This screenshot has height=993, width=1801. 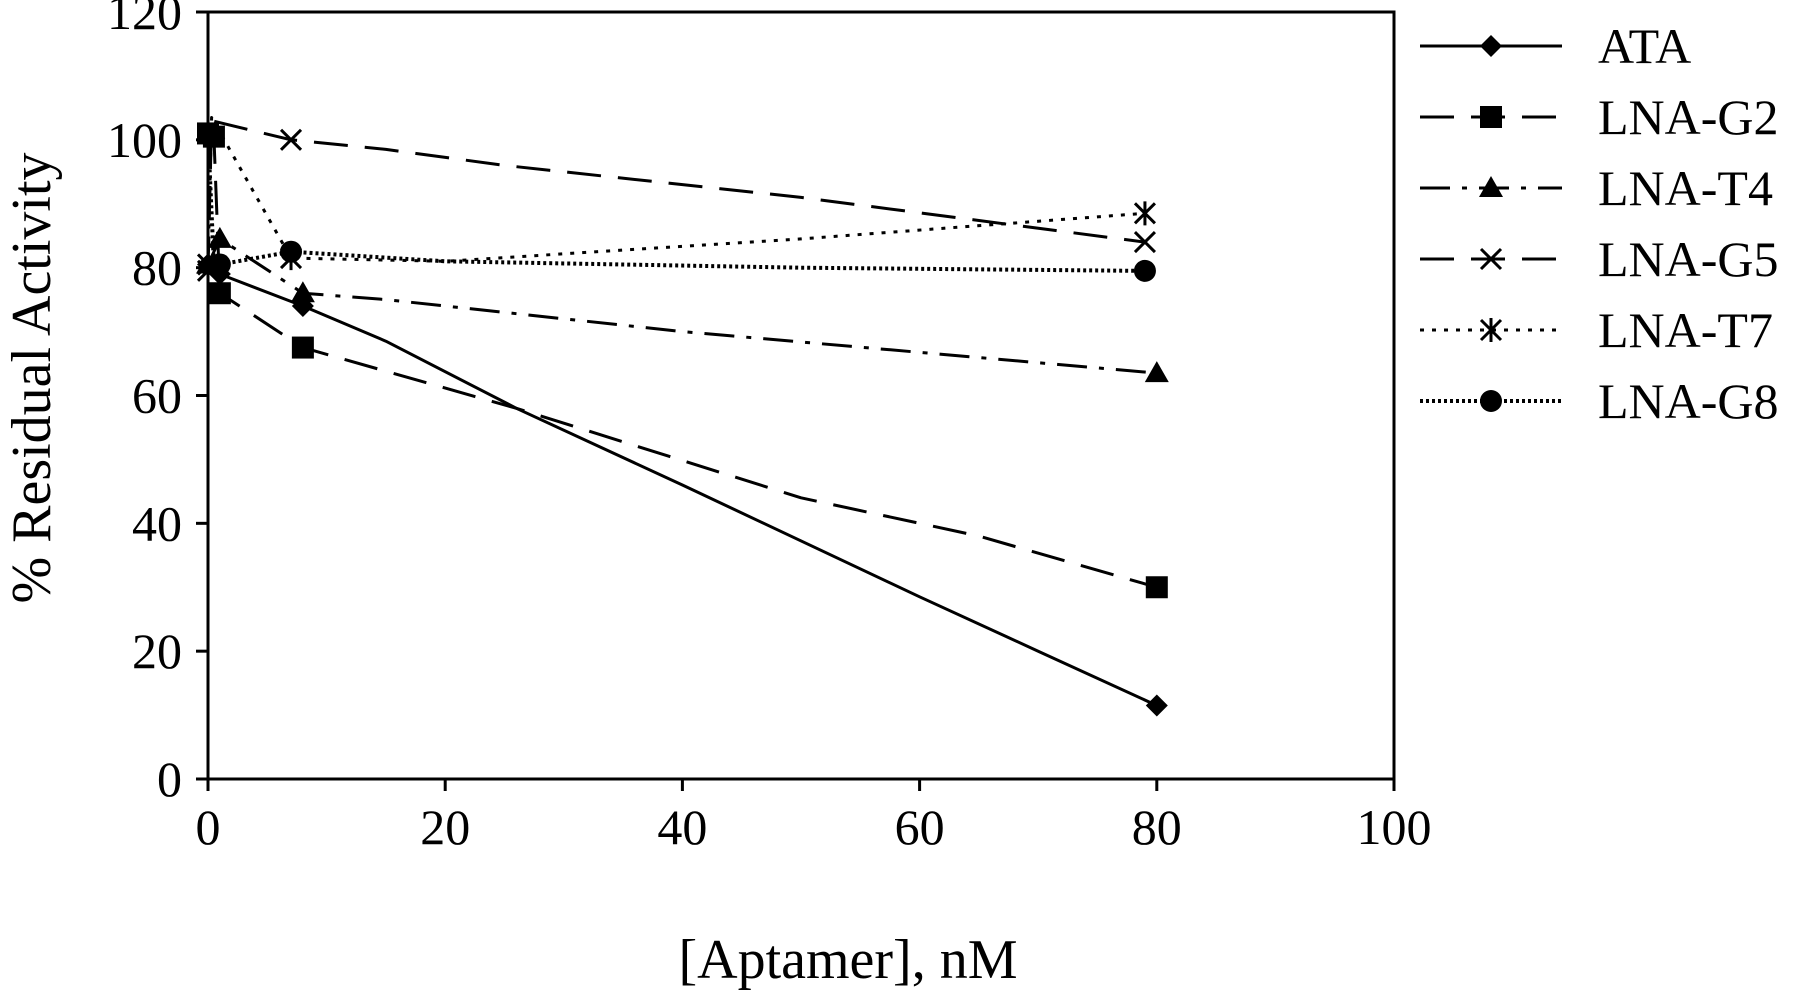 I want to click on series-line-lna-g5, so click(x=676, y=195).